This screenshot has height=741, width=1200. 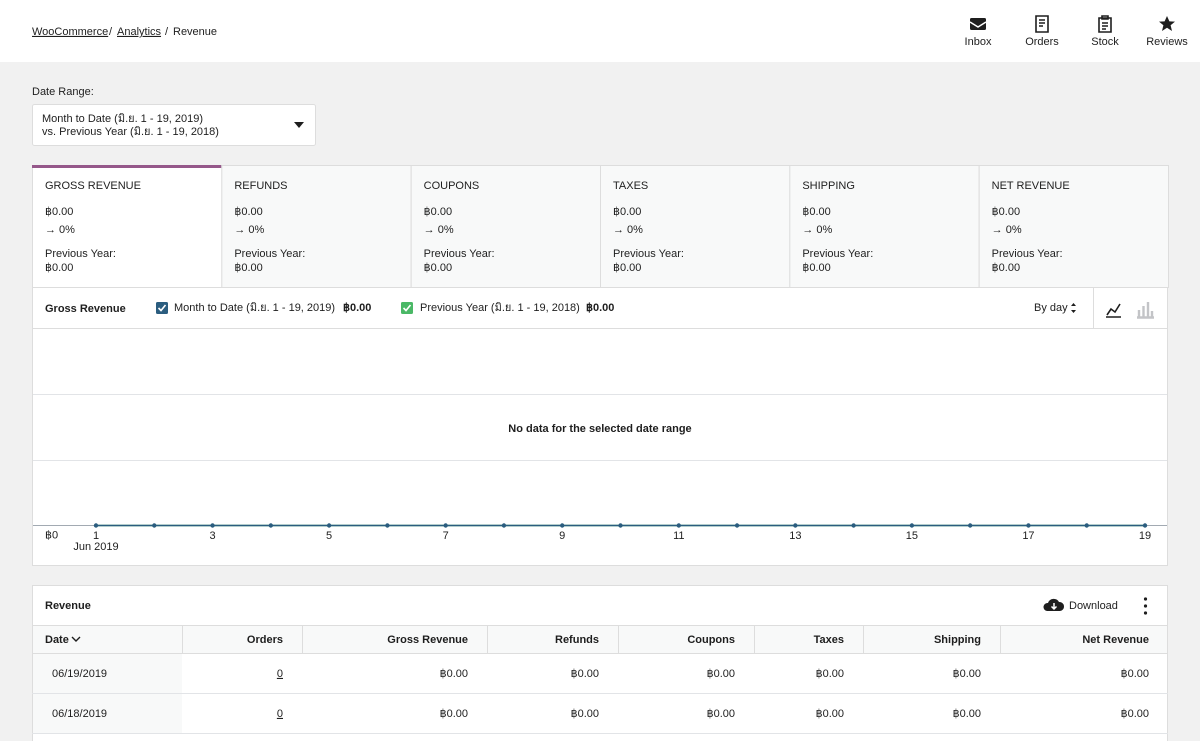 What do you see at coordinates (795, 536) in the screenshot?
I see `x-tick-label: 13` at bounding box center [795, 536].